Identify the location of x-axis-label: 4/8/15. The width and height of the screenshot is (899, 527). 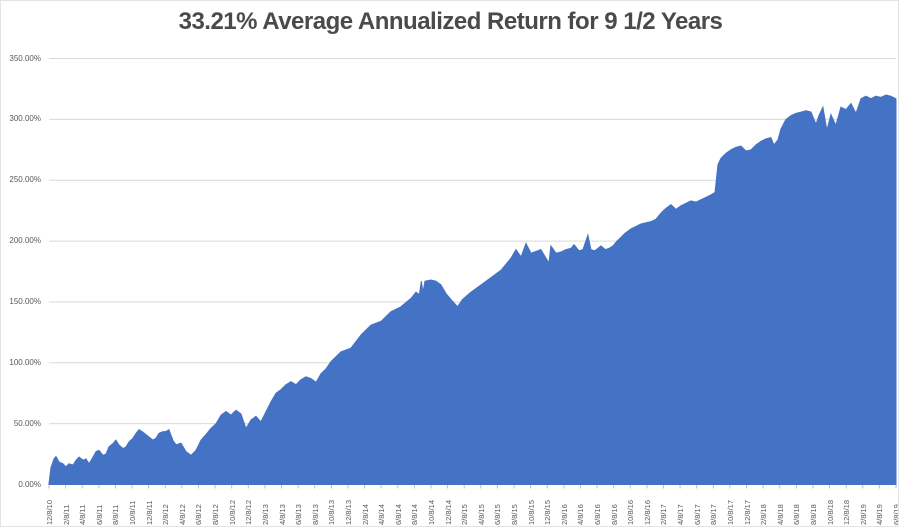
(481, 514).